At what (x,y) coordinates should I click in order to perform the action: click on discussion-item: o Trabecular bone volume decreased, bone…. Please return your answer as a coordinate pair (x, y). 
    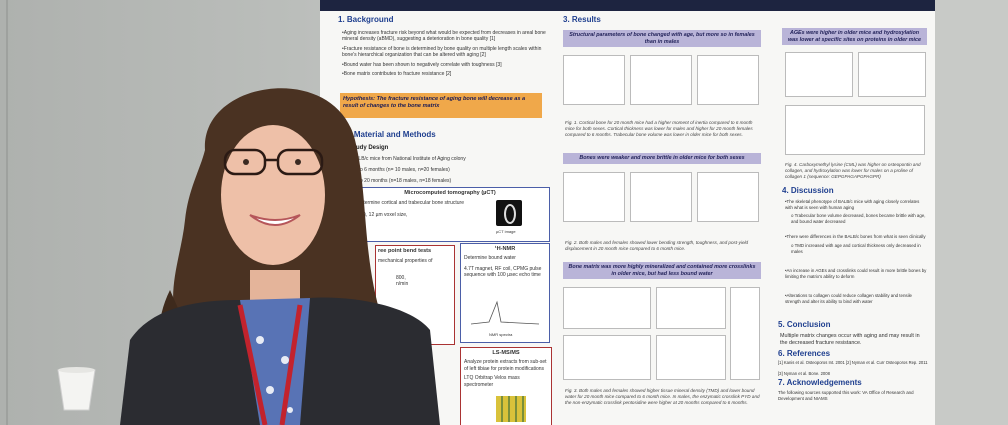
    Looking at the image, I should click on (858, 218).